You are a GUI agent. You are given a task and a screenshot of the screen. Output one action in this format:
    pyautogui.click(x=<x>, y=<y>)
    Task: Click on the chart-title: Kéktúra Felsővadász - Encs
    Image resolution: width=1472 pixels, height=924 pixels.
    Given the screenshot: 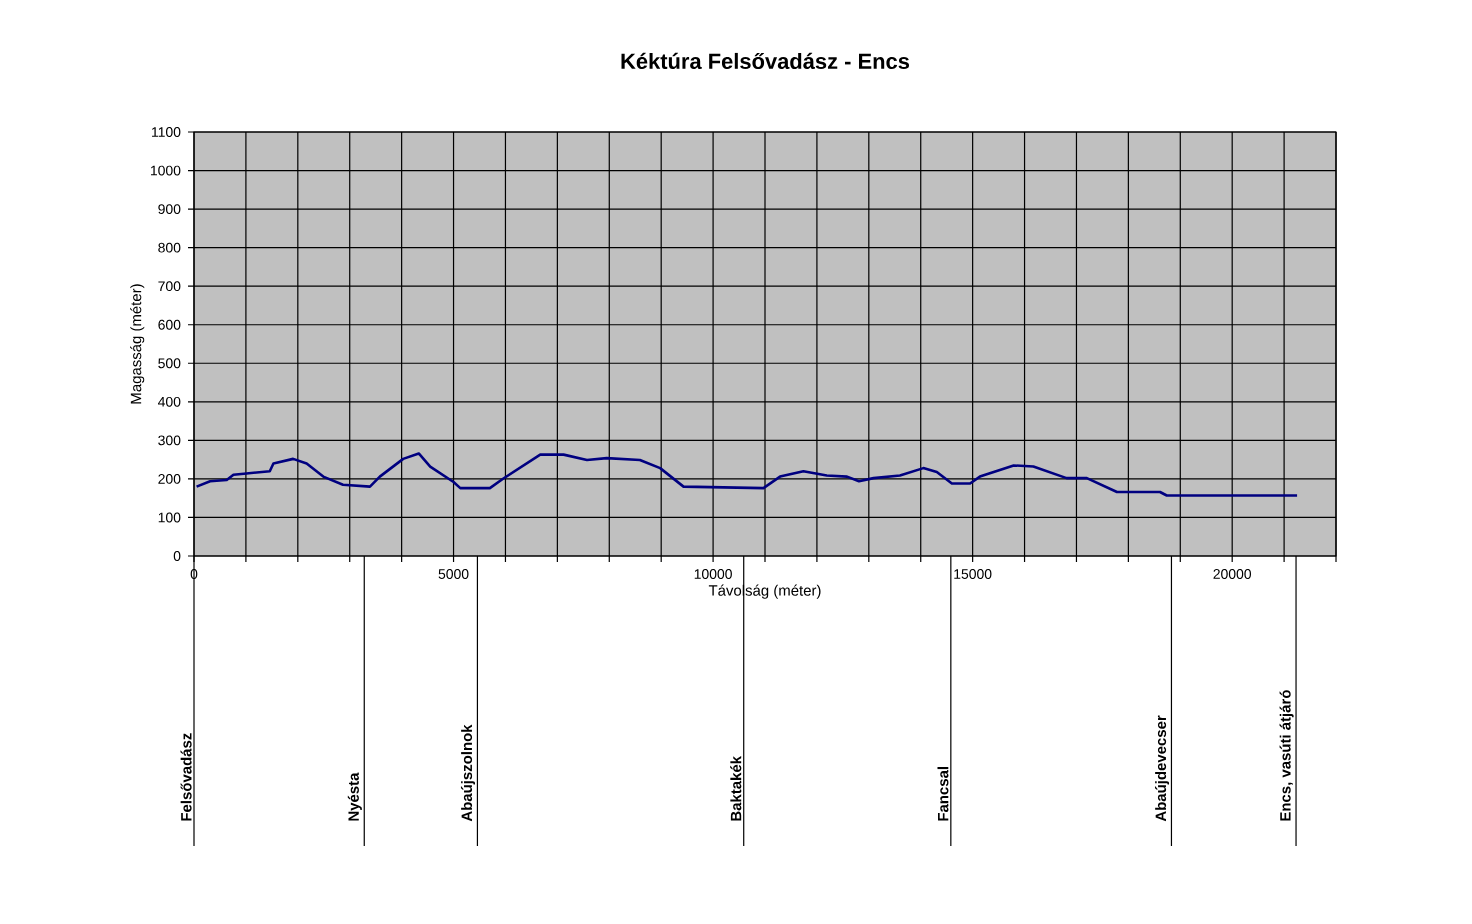 What is the action you would take?
    pyautogui.click(x=765, y=61)
    